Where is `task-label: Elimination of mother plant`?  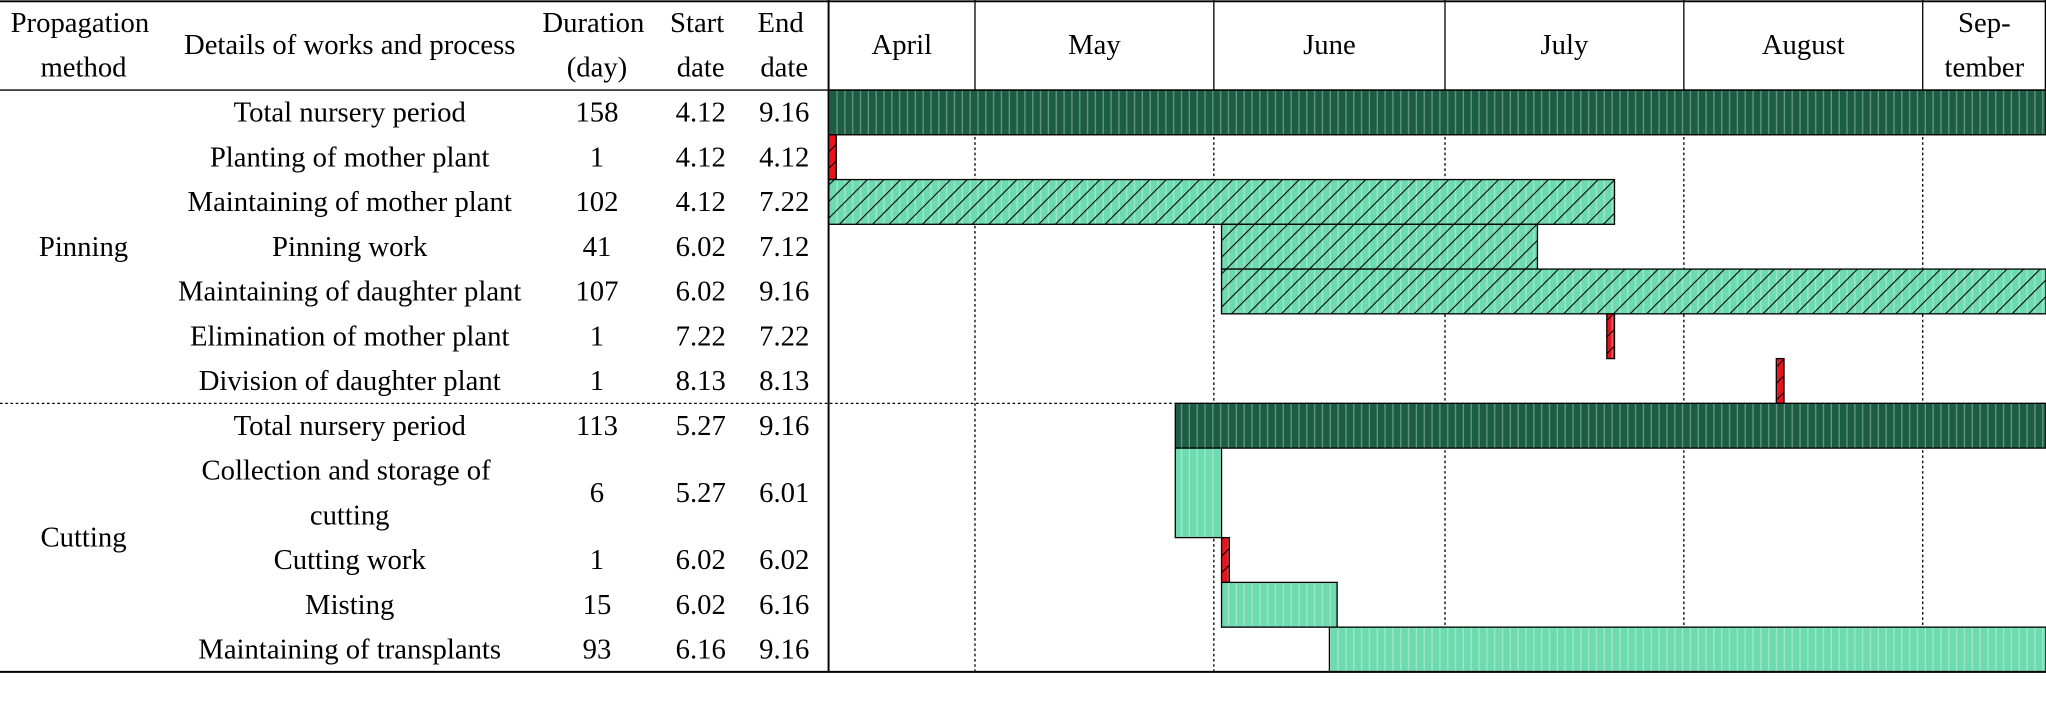 task-label: Elimination of mother plant is located at coordinates (350, 336).